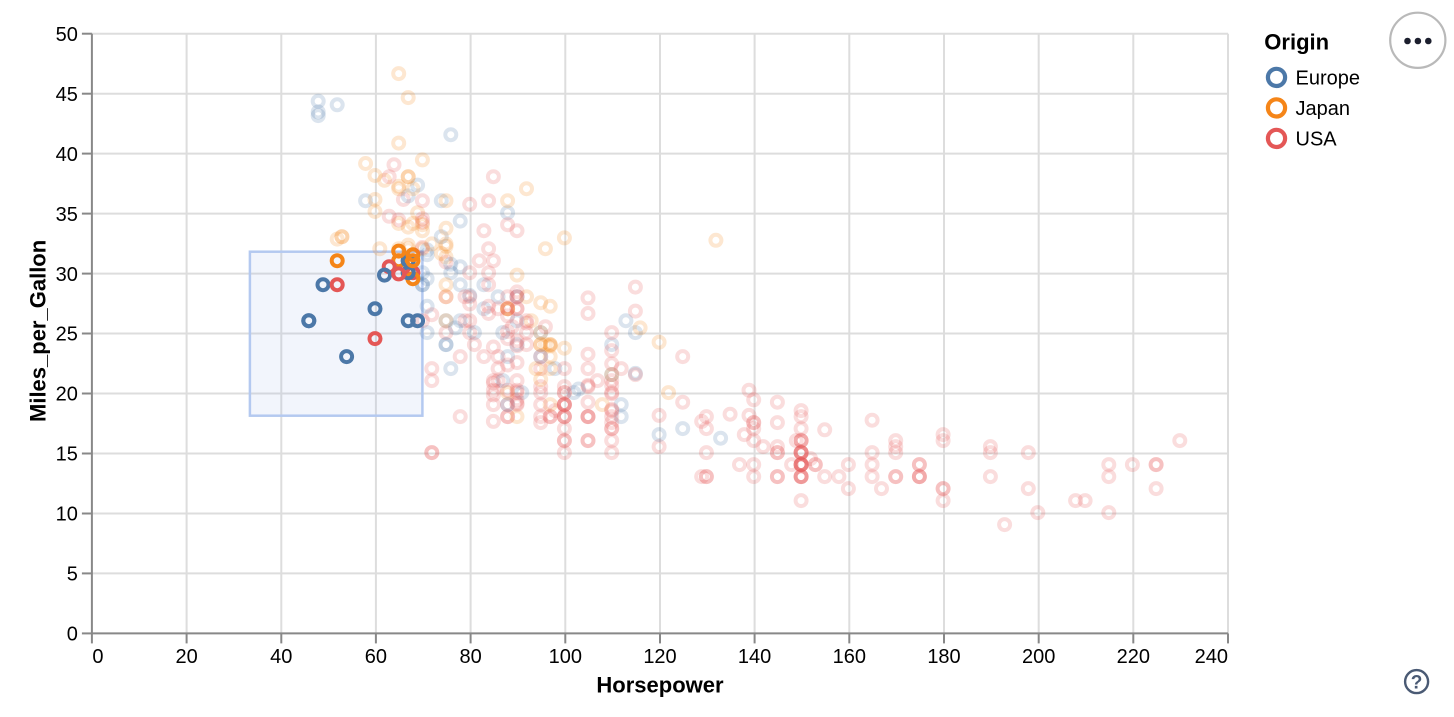  Describe the element at coordinates (659, 657) in the screenshot. I see `svg-text: 120` at that location.